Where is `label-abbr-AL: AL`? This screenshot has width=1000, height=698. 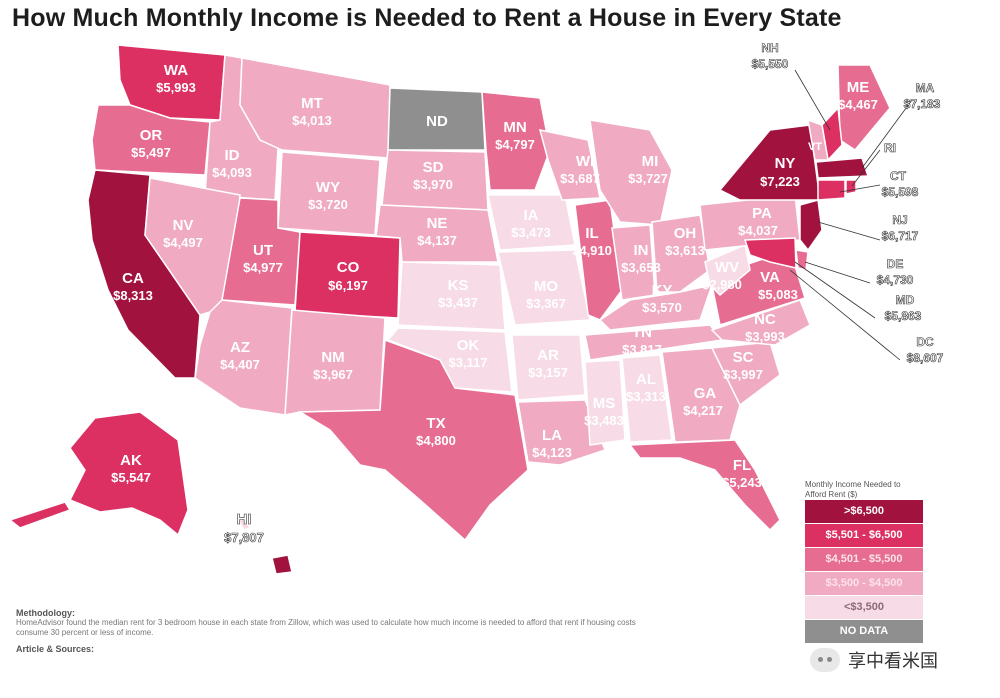 label-abbr-AL: AL is located at coordinates (646, 379).